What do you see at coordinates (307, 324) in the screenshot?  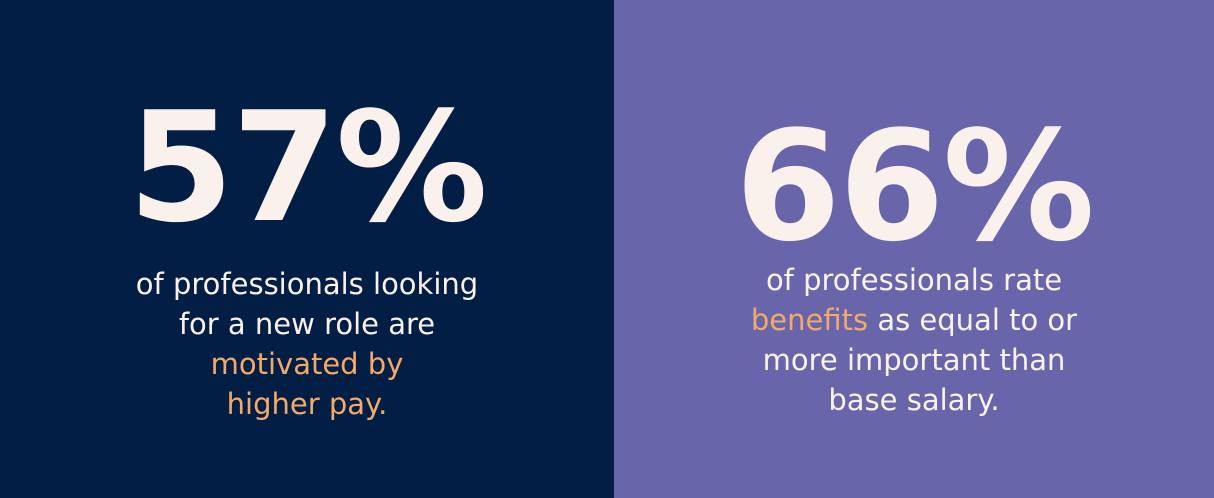 I see `left-desc-line-2: for a new role are` at bounding box center [307, 324].